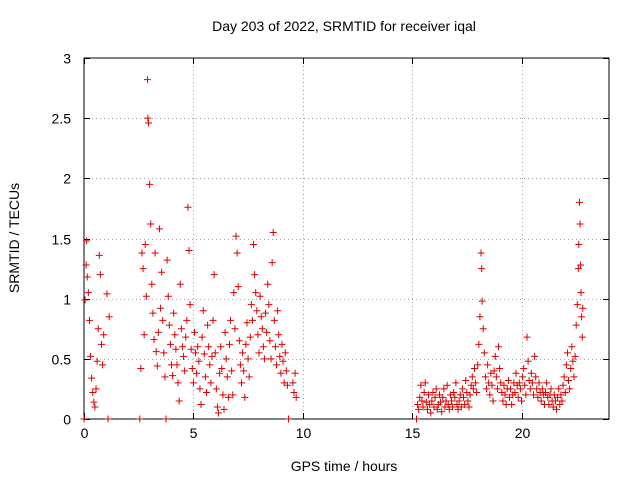  Describe the element at coordinates (62, 119) in the screenshot. I see `y-tick-label: 2.5` at that location.